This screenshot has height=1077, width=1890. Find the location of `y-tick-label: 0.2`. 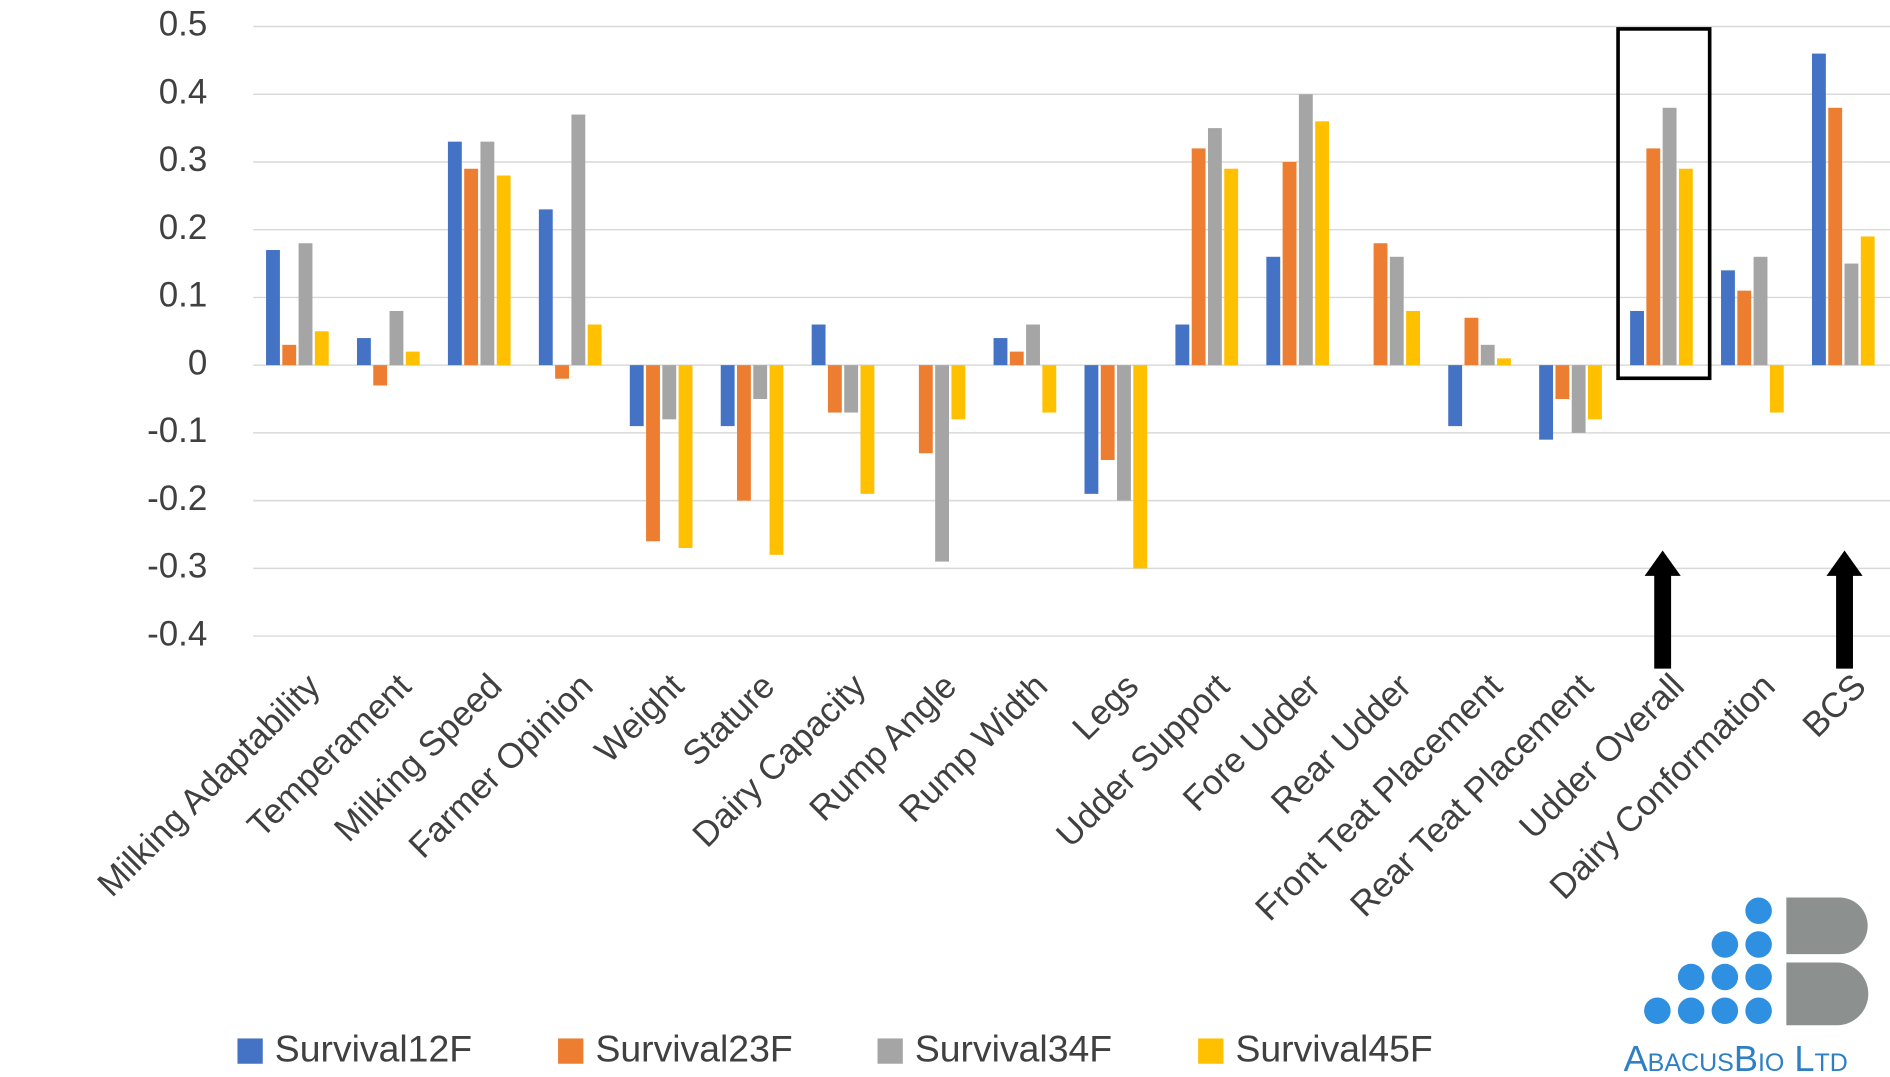

y-tick-label: 0.2 is located at coordinates (183, 227).